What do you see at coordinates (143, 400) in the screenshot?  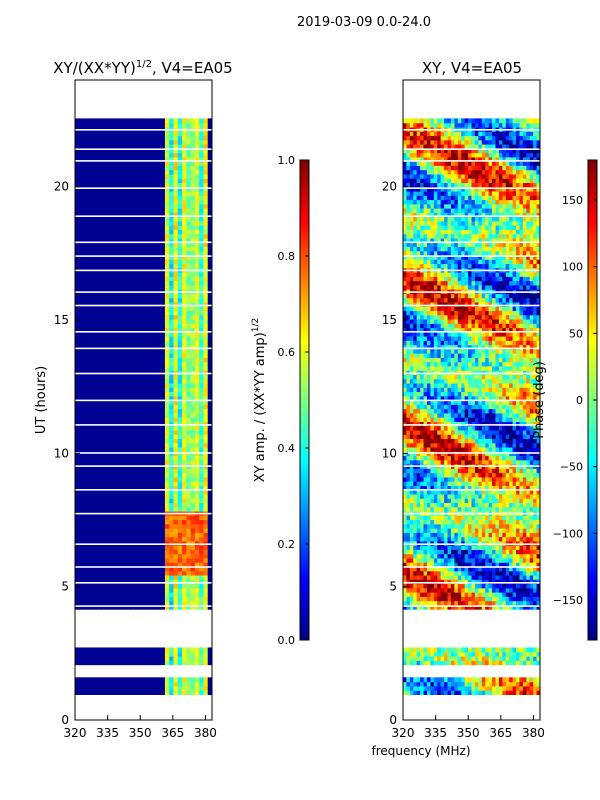 I see `data-gap-line` at bounding box center [143, 400].